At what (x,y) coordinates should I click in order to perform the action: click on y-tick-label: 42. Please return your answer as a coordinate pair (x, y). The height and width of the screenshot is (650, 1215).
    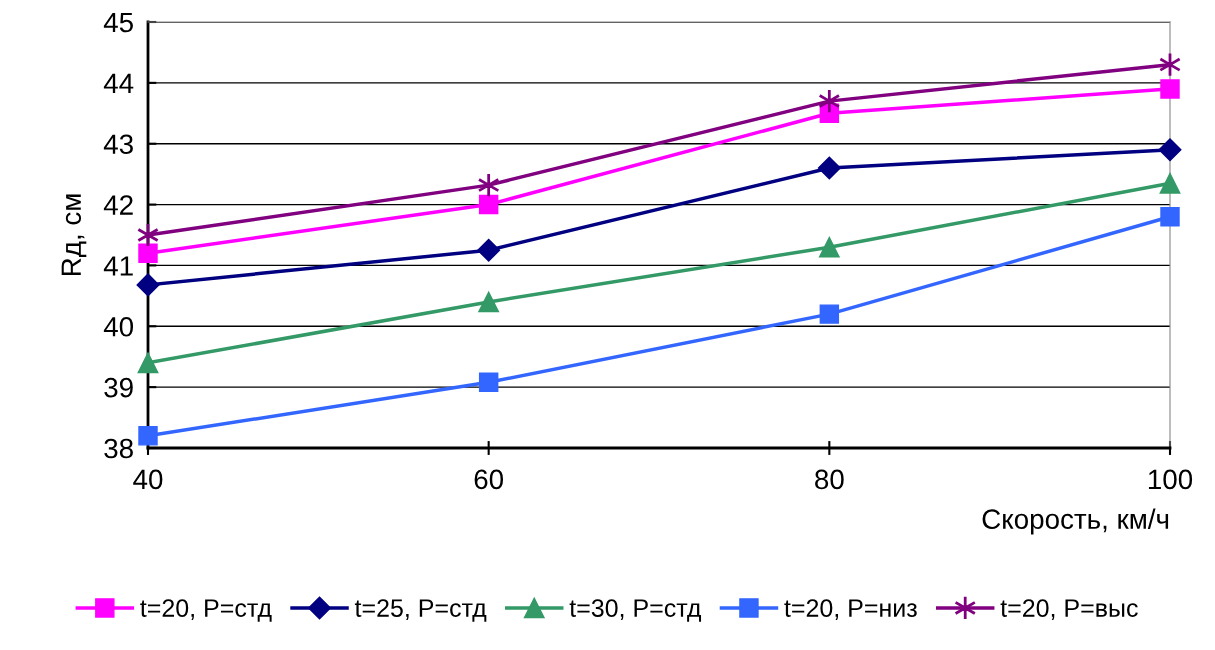
    Looking at the image, I should click on (118, 205).